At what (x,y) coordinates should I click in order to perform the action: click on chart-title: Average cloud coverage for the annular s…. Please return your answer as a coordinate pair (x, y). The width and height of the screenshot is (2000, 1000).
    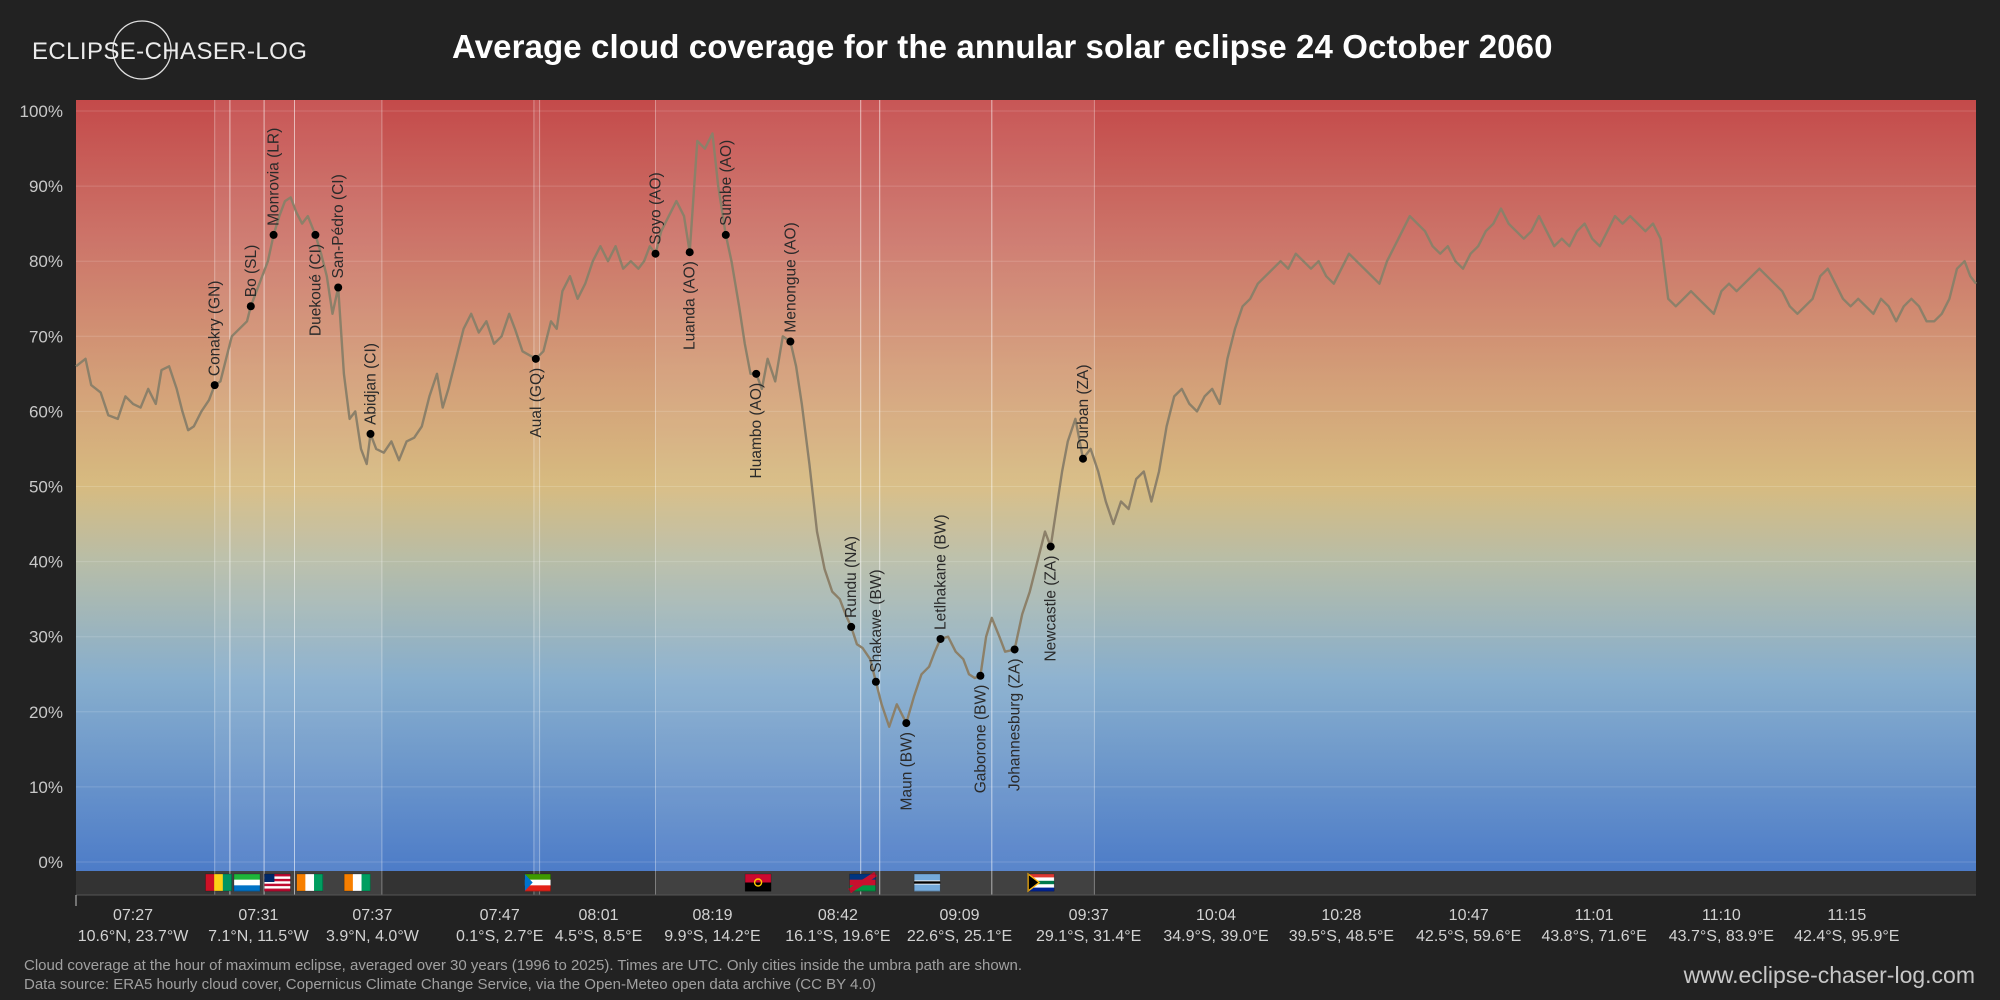
    Looking at the image, I should click on (1002, 46).